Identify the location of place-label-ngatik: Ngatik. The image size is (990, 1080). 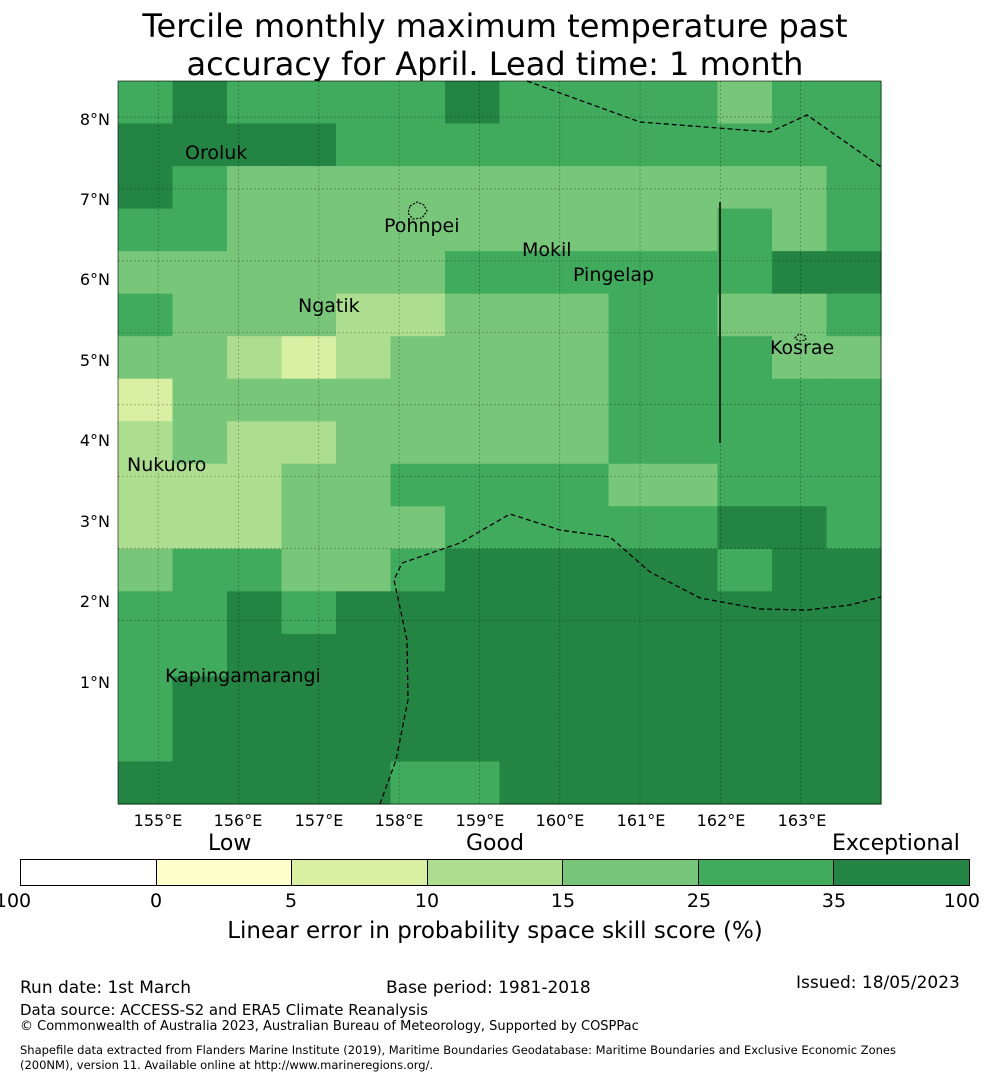
(329, 306).